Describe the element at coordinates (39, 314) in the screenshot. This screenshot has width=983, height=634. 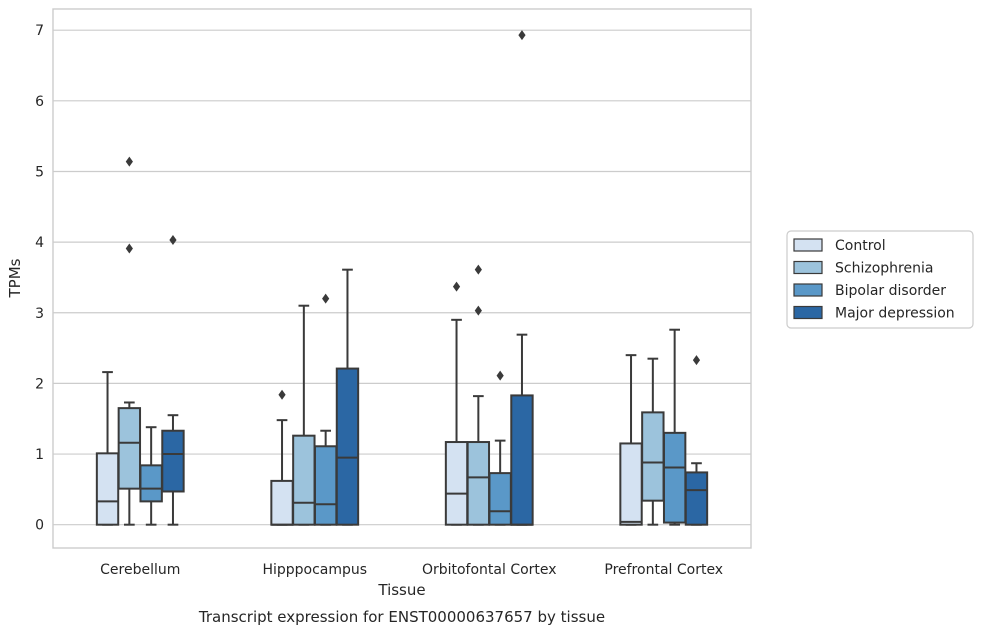
I see `y-tick-label: 3` at that location.